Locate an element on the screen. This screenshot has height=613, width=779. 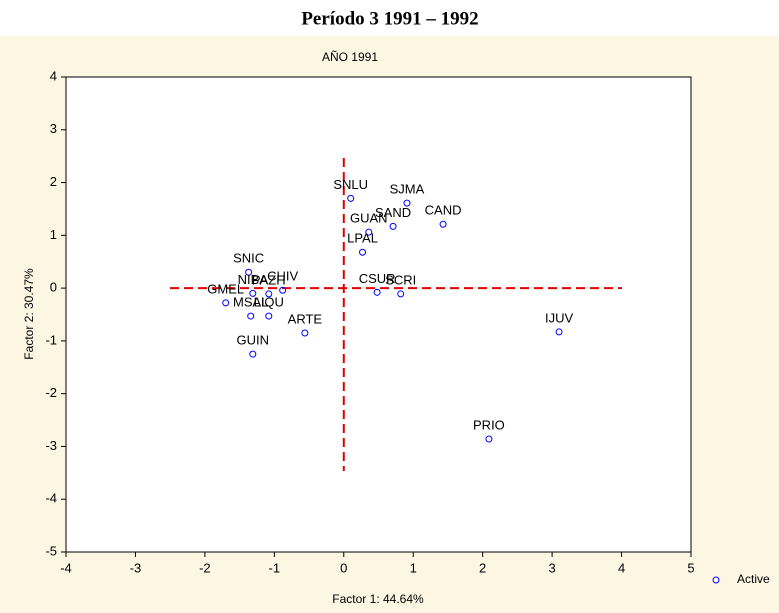
x-tick-label: 1 is located at coordinates (413, 567).